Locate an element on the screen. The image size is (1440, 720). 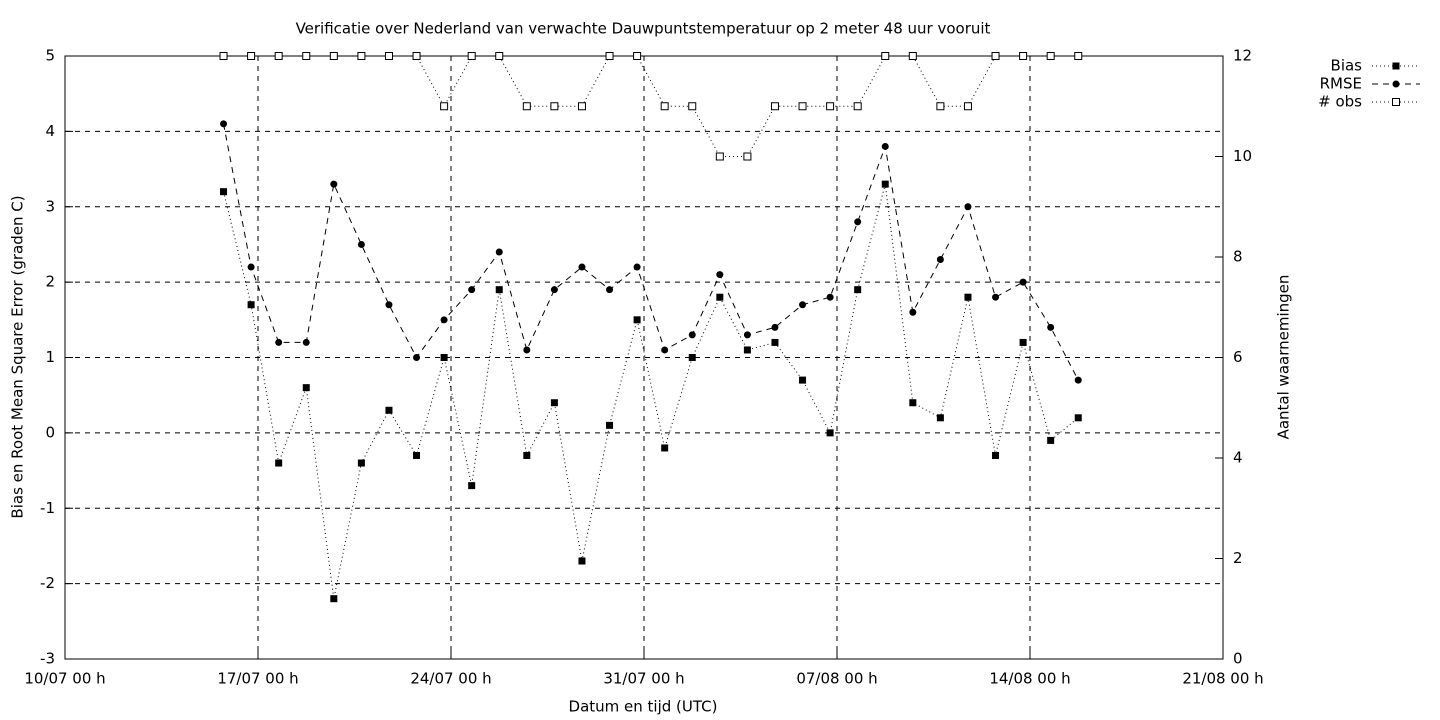
y-tick-label: -2 is located at coordinates (47, 583).